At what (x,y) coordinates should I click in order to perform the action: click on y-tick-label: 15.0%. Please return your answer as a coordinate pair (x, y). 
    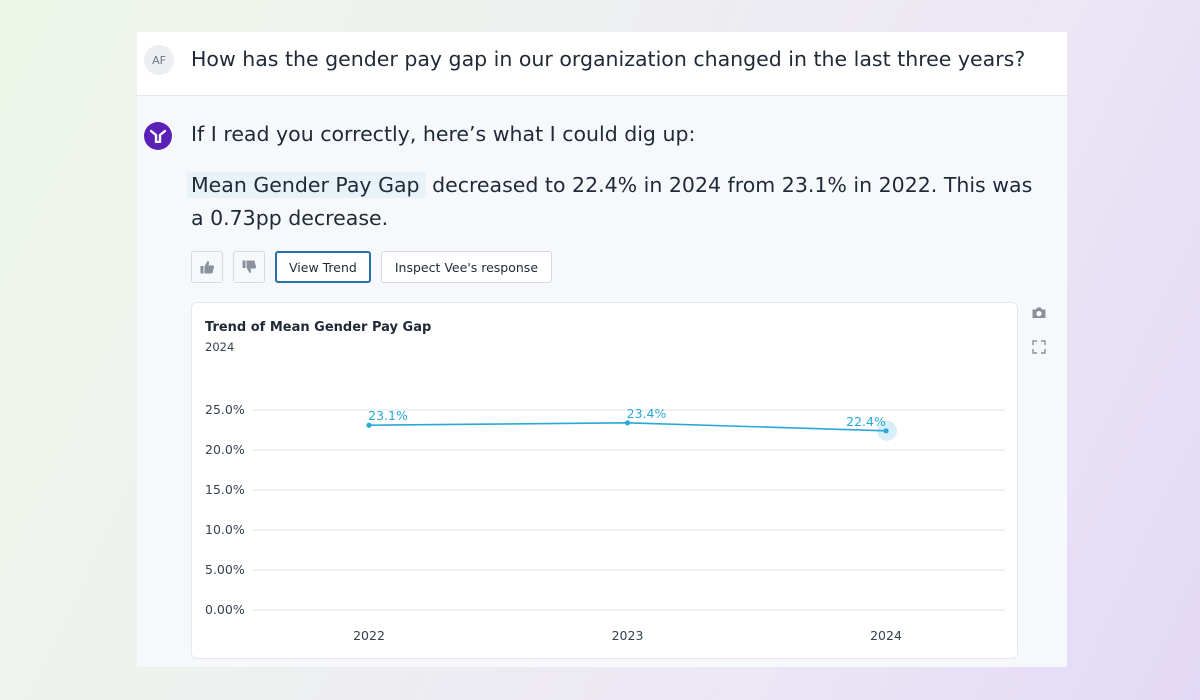
    Looking at the image, I should click on (225, 489).